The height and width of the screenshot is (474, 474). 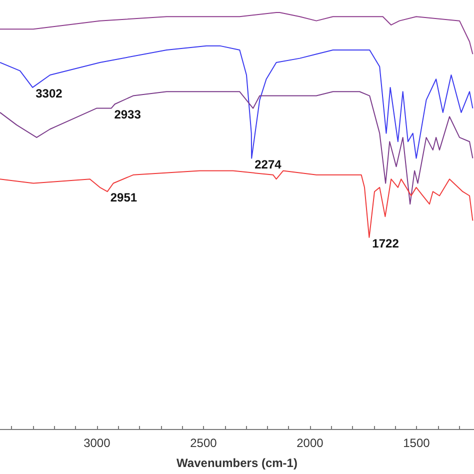 What do you see at coordinates (49, 93) in the screenshot?
I see `annotation: 3302` at bounding box center [49, 93].